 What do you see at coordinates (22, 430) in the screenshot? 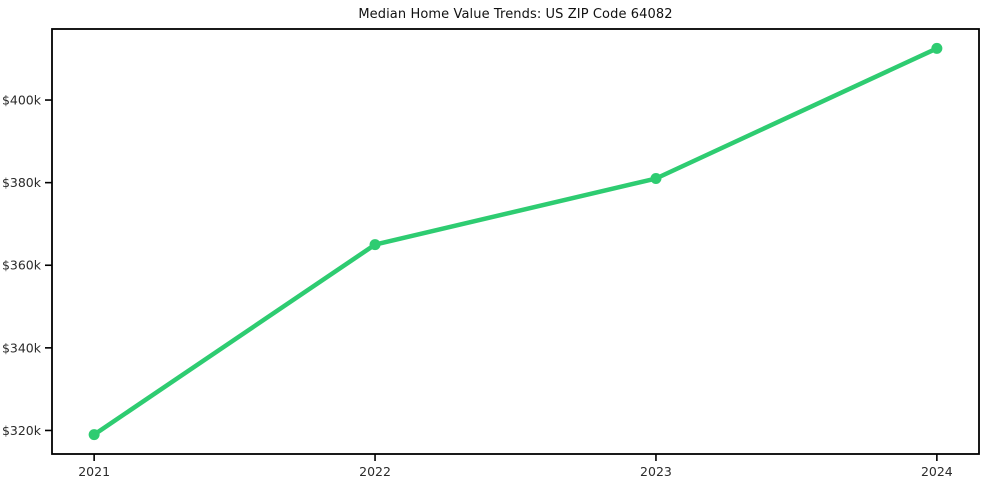
I see `y-tick-label: $320k` at bounding box center [22, 430].